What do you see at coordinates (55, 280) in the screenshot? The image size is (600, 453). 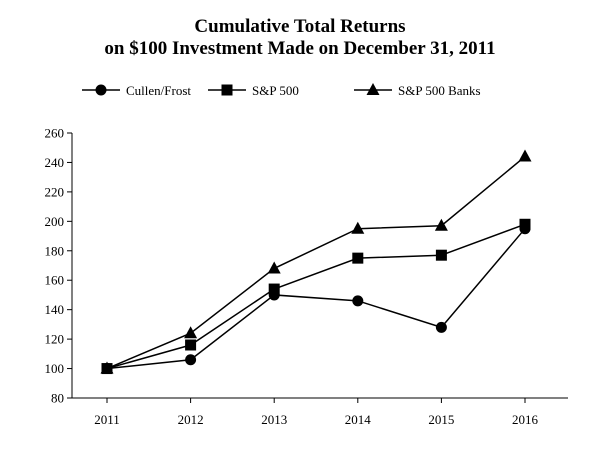 I see `y-tick-label: 160` at bounding box center [55, 280].